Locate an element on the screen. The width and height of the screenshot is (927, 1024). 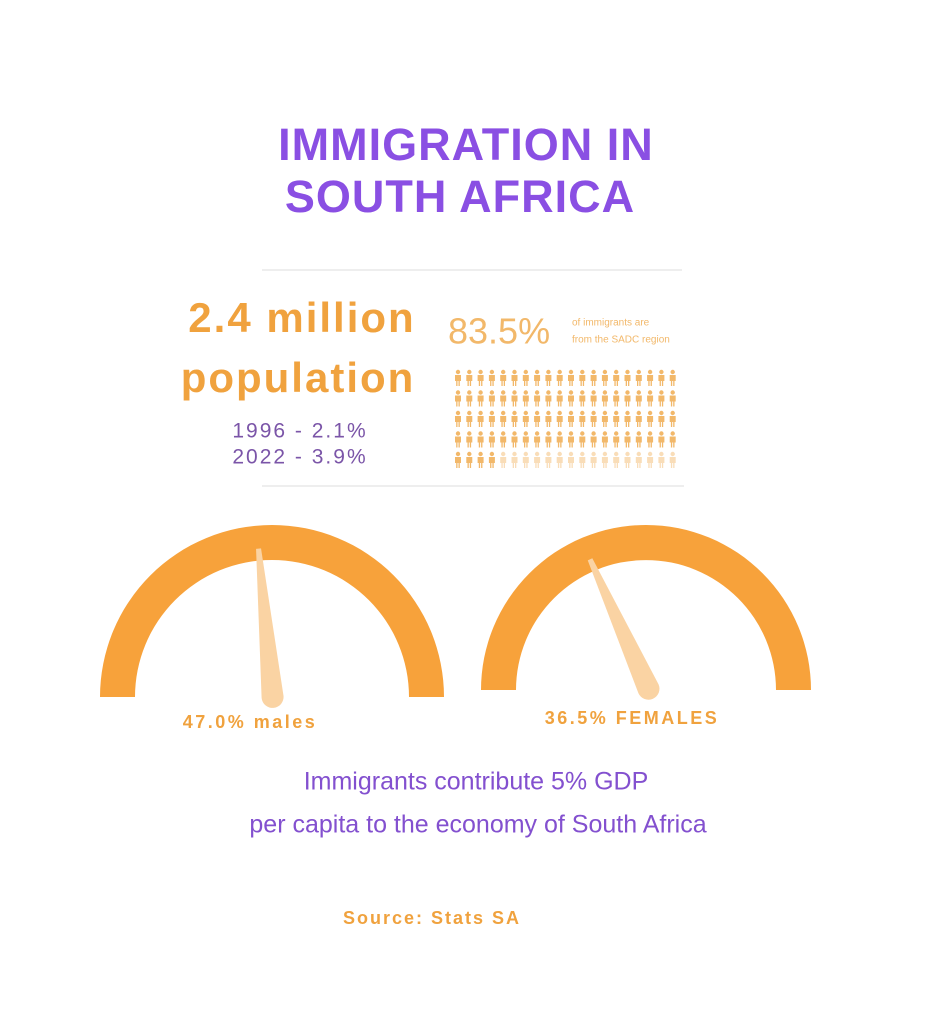
sadc-percent: 83.5% is located at coordinates (499, 331).